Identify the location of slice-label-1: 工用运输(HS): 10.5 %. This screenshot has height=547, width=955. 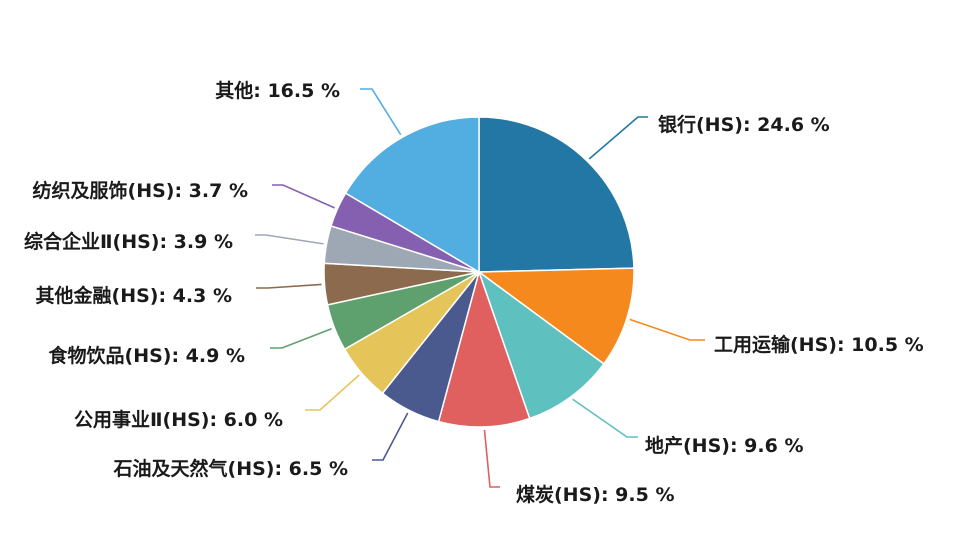
(819, 344).